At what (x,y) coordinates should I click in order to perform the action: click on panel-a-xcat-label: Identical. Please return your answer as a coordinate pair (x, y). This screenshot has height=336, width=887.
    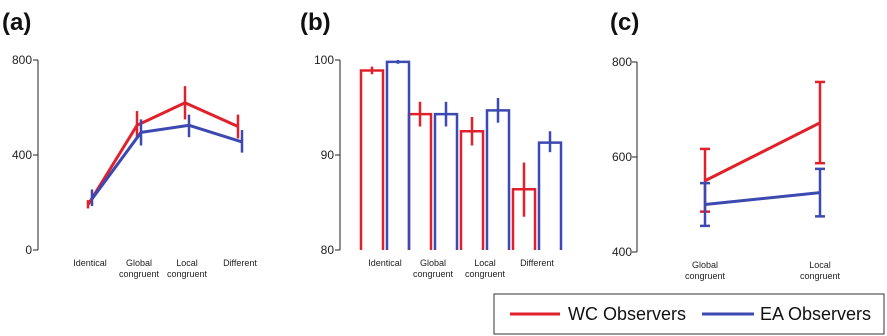
    Looking at the image, I should click on (90, 263).